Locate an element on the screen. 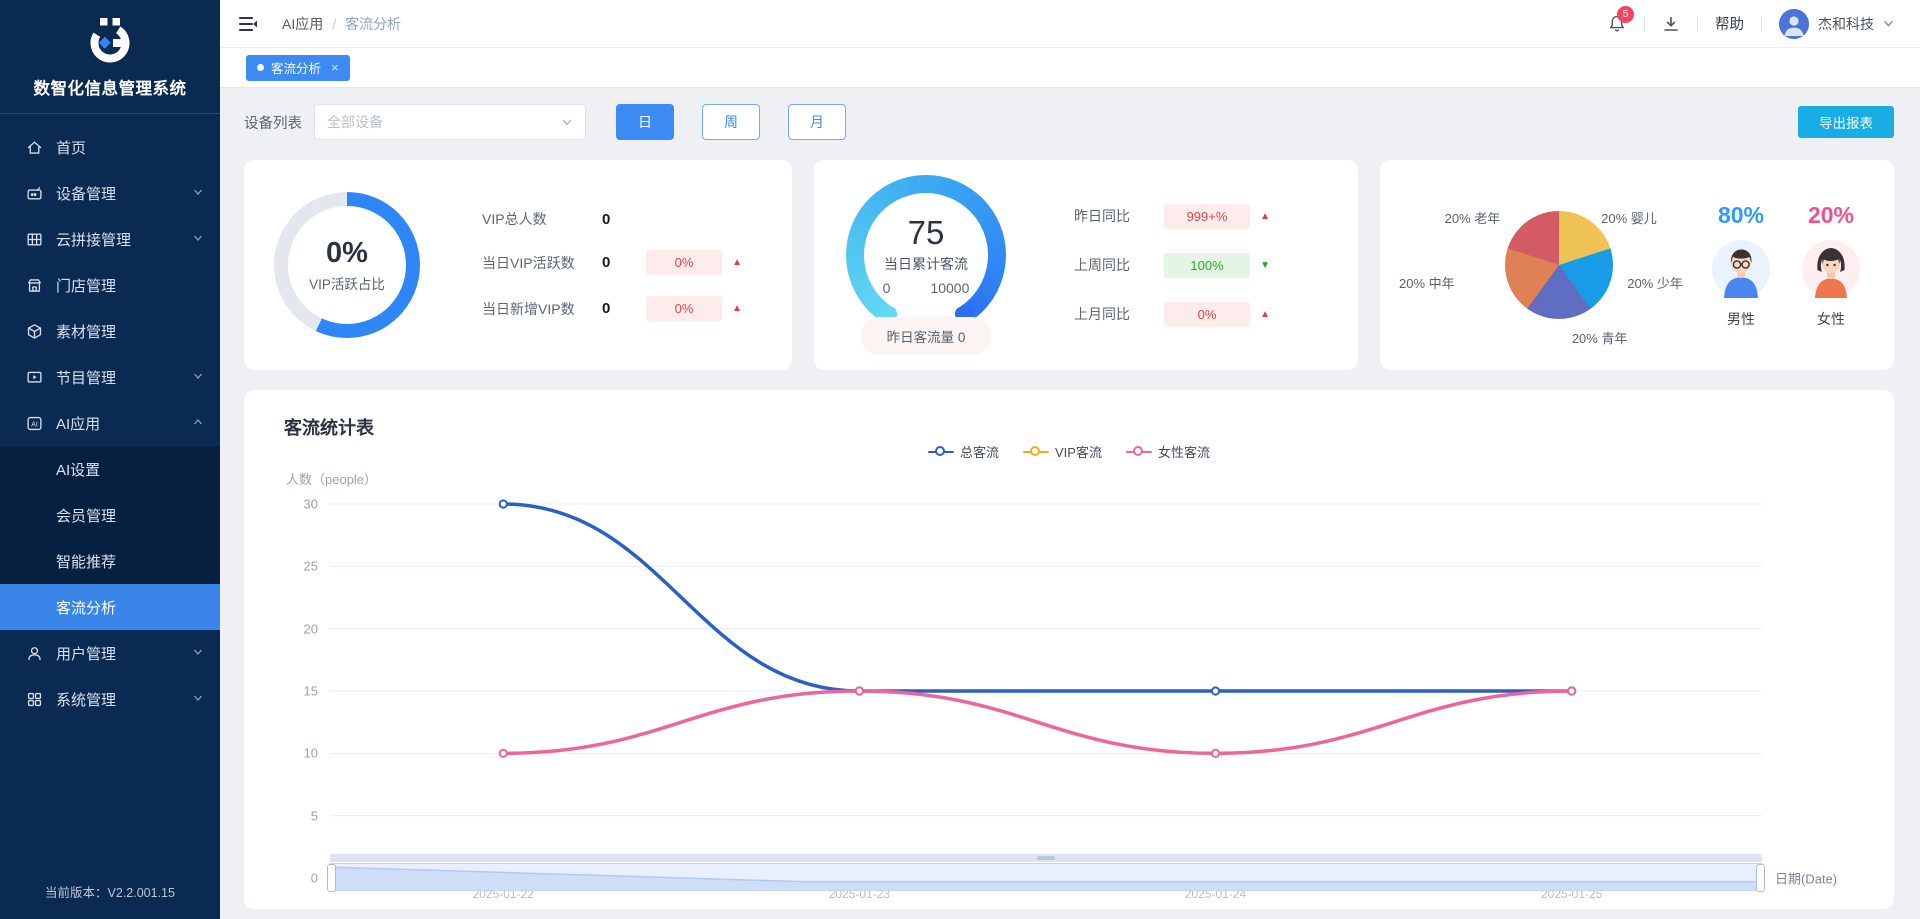 The image size is (1920, 919). datazoom-scrollbar is located at coordinates (1046, 858).